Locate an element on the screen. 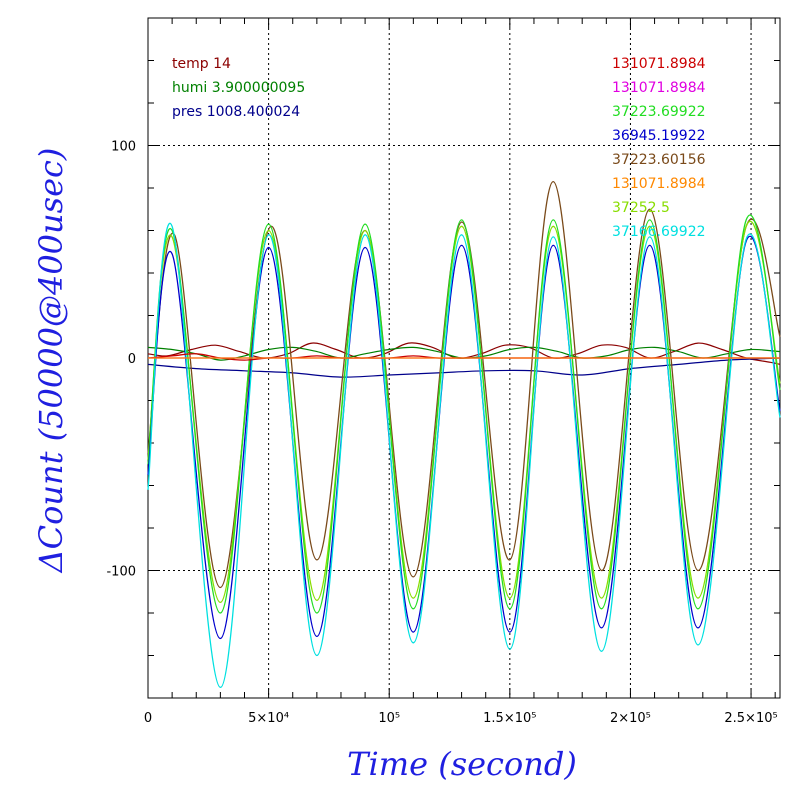 This screenshot has width=797, height=797. info-line: pres 1008.400024 is located at coordinates (236, 112).